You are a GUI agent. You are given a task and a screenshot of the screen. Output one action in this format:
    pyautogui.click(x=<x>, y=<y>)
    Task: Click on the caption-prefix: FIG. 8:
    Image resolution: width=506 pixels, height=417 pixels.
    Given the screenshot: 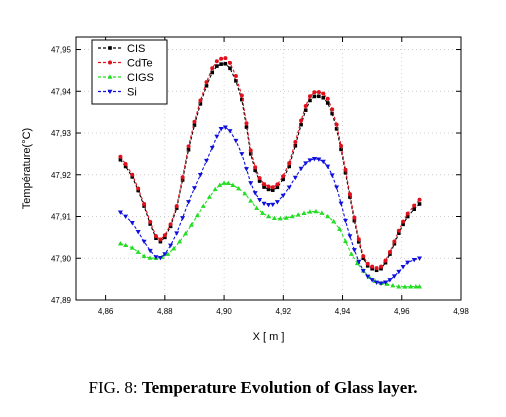 What is the action you would take?
    pyautogui.click(x=115, y=387)
    